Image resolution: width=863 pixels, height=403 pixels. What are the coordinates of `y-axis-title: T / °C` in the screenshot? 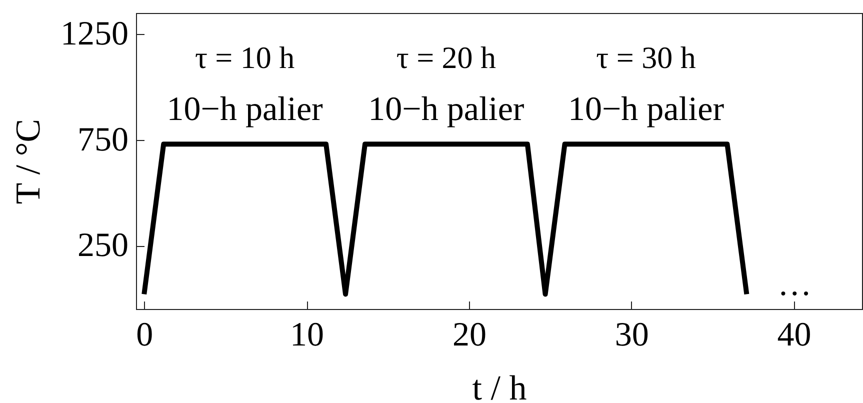 It's located at (28, 161).